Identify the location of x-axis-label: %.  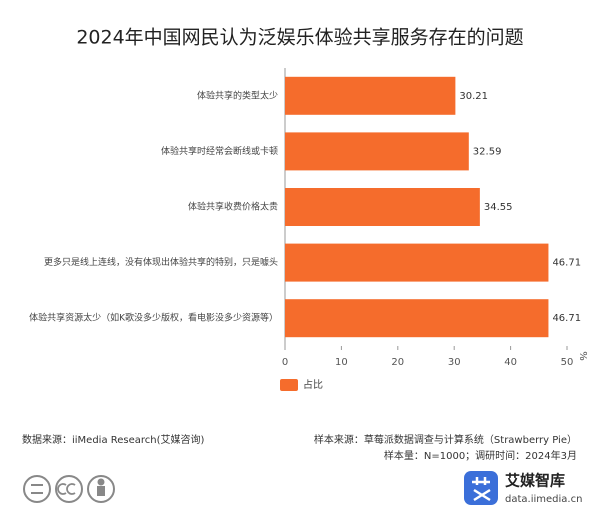
(582, 356).